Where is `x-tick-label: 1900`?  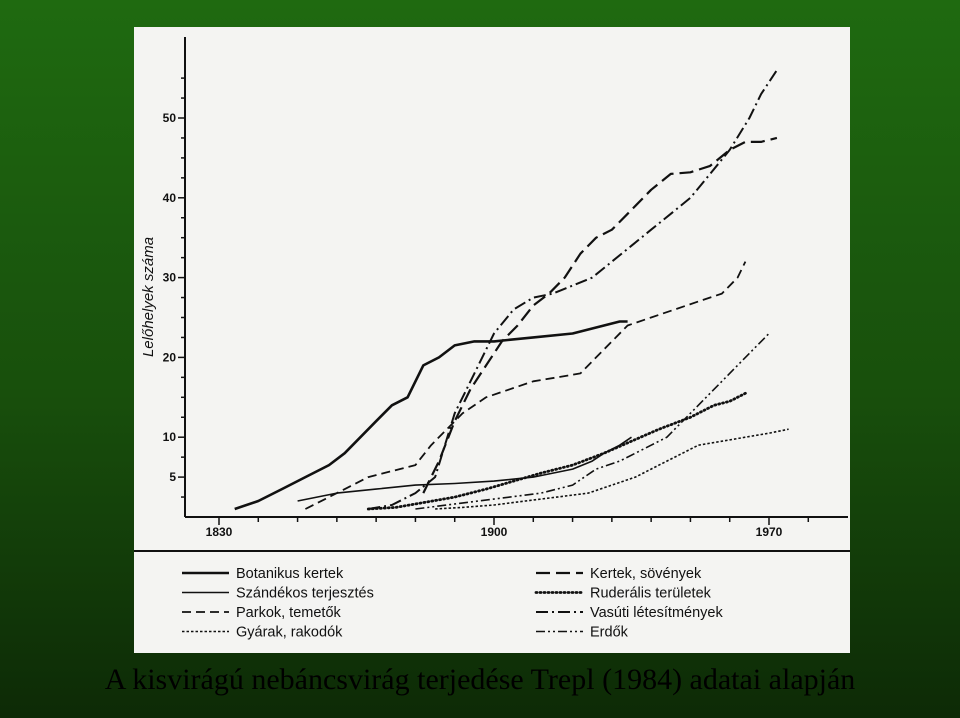
x-tick-label: 1900 is located at coordinates (494, 532).